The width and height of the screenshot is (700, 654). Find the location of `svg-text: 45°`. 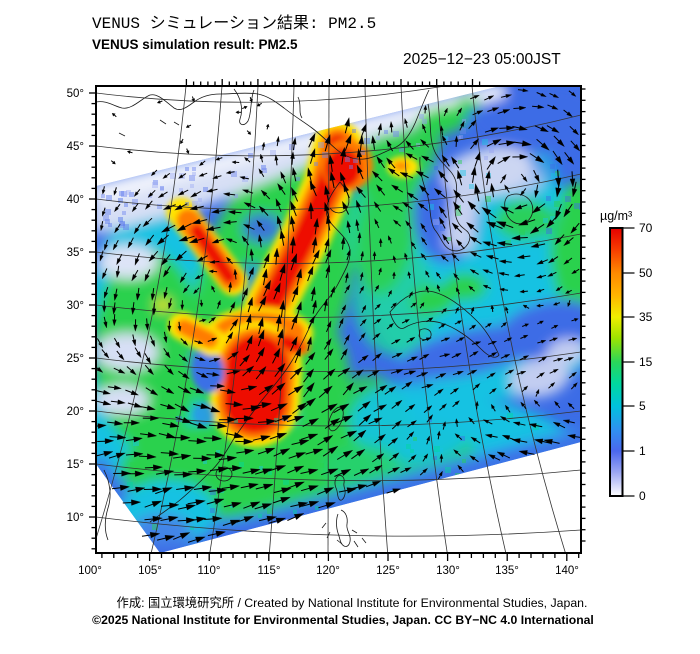

svg-text: 45° is located at coordinates (75, 147).